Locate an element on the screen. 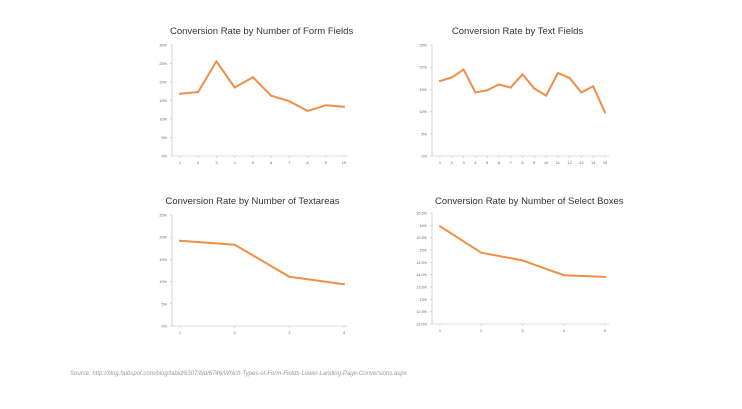  chart-title-text-fields: Conversion Rate by Text Fields is located at coordinates (517, 31).